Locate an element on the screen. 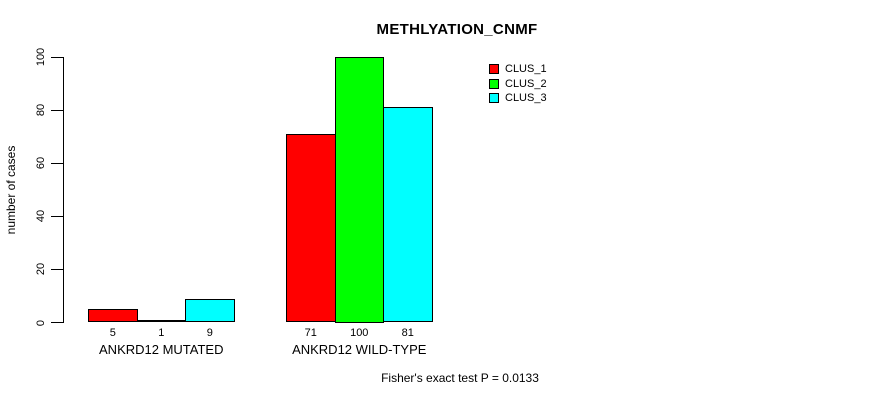 This screenshot has width=890, height=400. y-axis-tick-label: 0 is located at coordinates (41, 322).